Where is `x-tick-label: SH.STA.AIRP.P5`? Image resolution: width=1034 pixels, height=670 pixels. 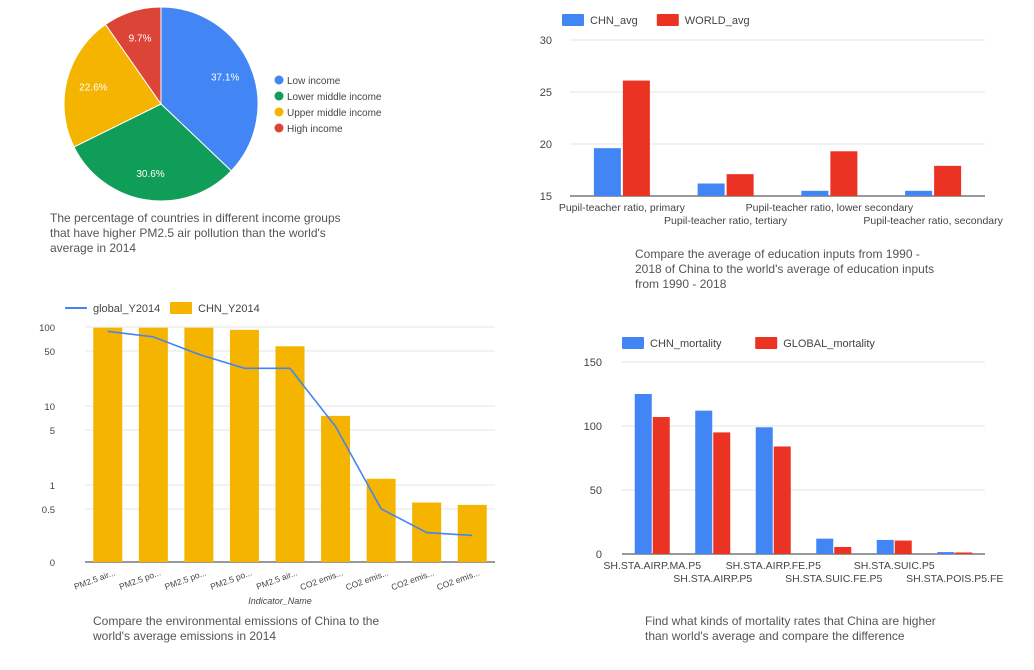 x-tick-label: SH.STA.AIRP.P5 is located at coordinates (712, 579).